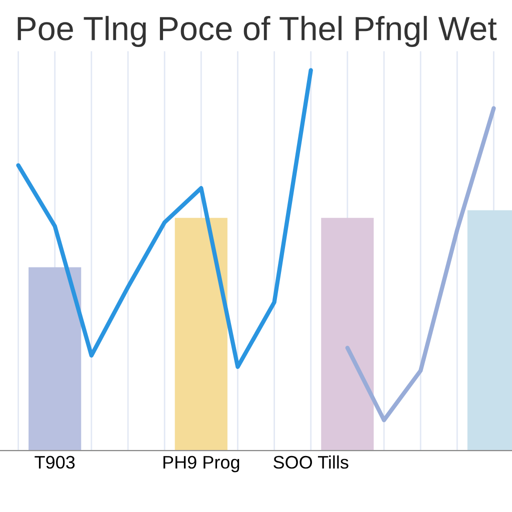 The height and width of the screenshot is (512, 512). Describe the element at coordinates (54, 462) in the screenshot. I see `x-tick-label: T903` at that location.